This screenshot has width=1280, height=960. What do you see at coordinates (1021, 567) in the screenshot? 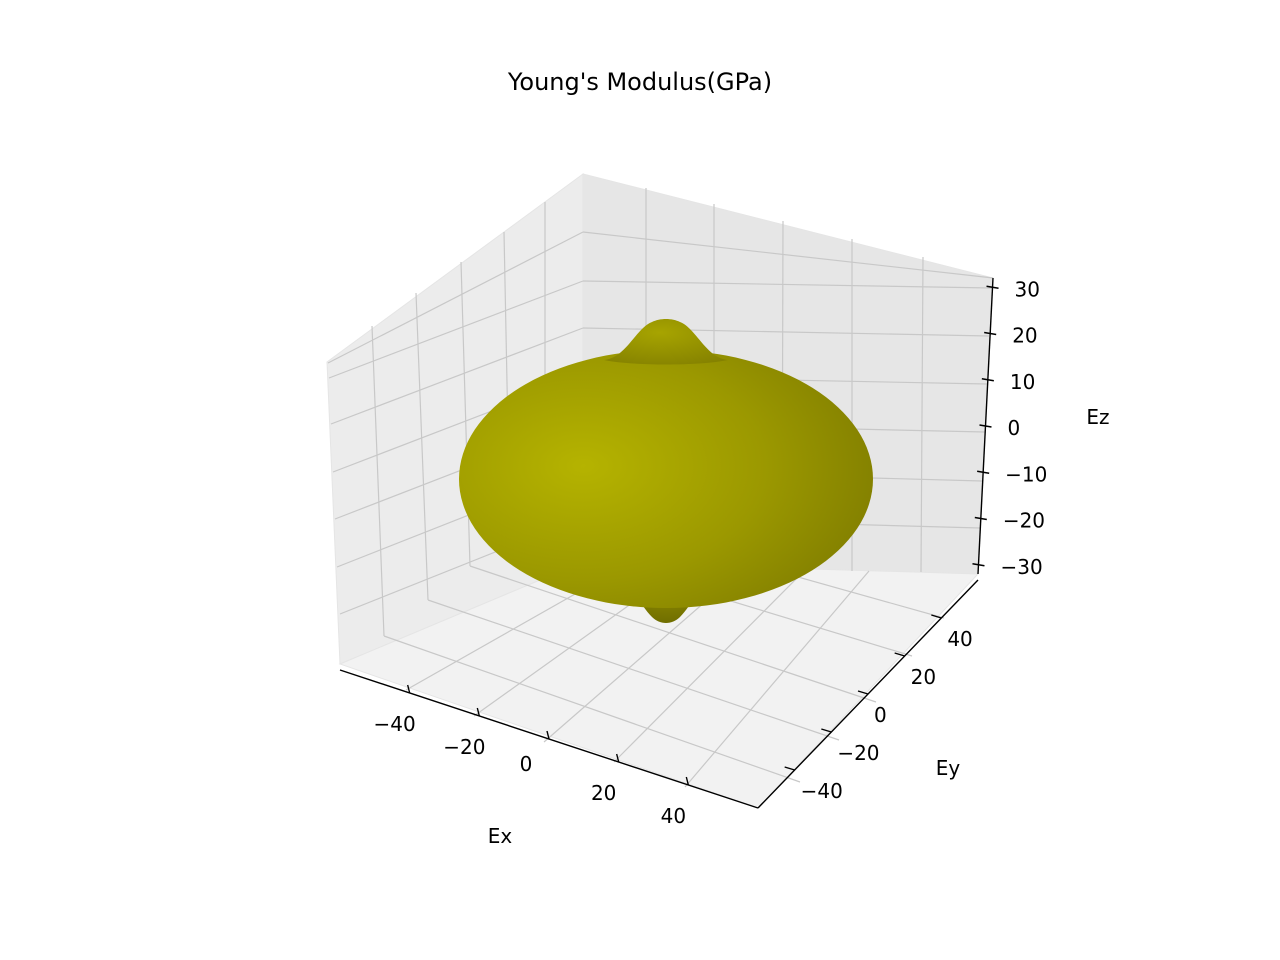
I see `z-tick-label: −30` at bounding box center [1021, 567].